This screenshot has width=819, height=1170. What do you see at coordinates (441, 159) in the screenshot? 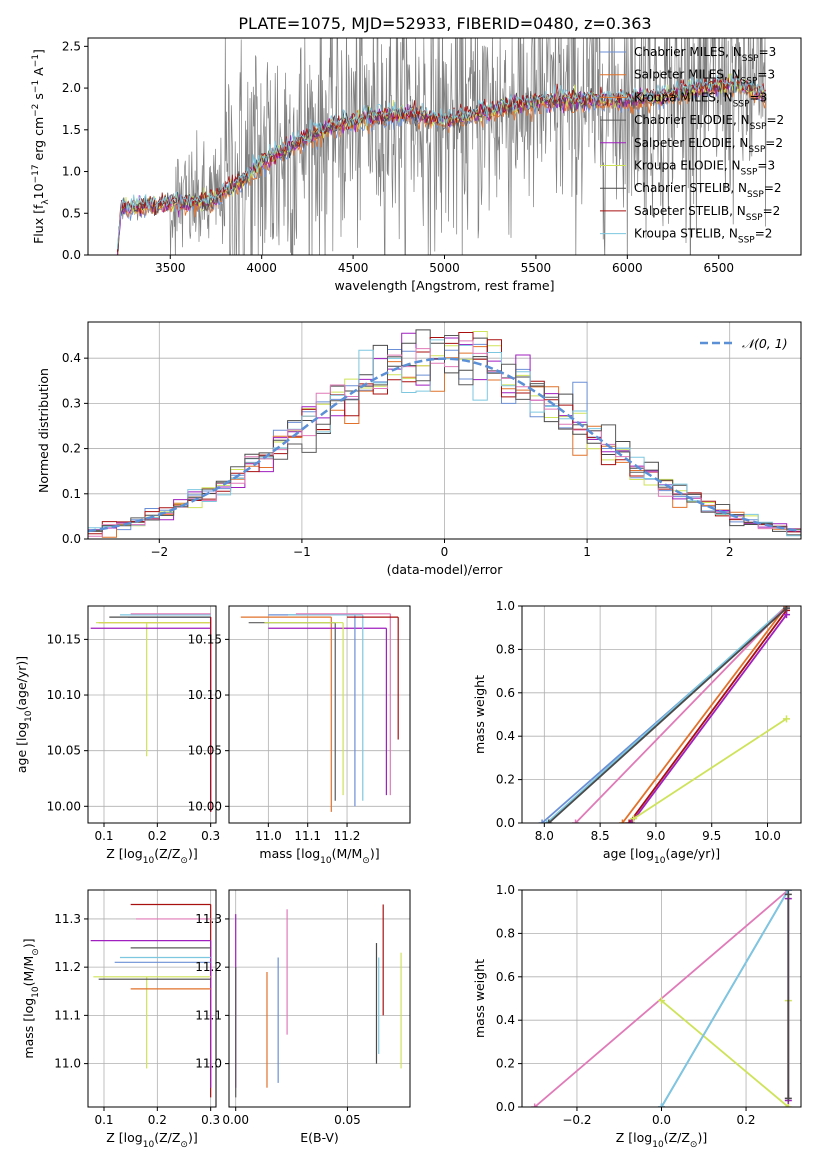
I see `model-line-kroupa-elodie` at bounding box center [441, 159].